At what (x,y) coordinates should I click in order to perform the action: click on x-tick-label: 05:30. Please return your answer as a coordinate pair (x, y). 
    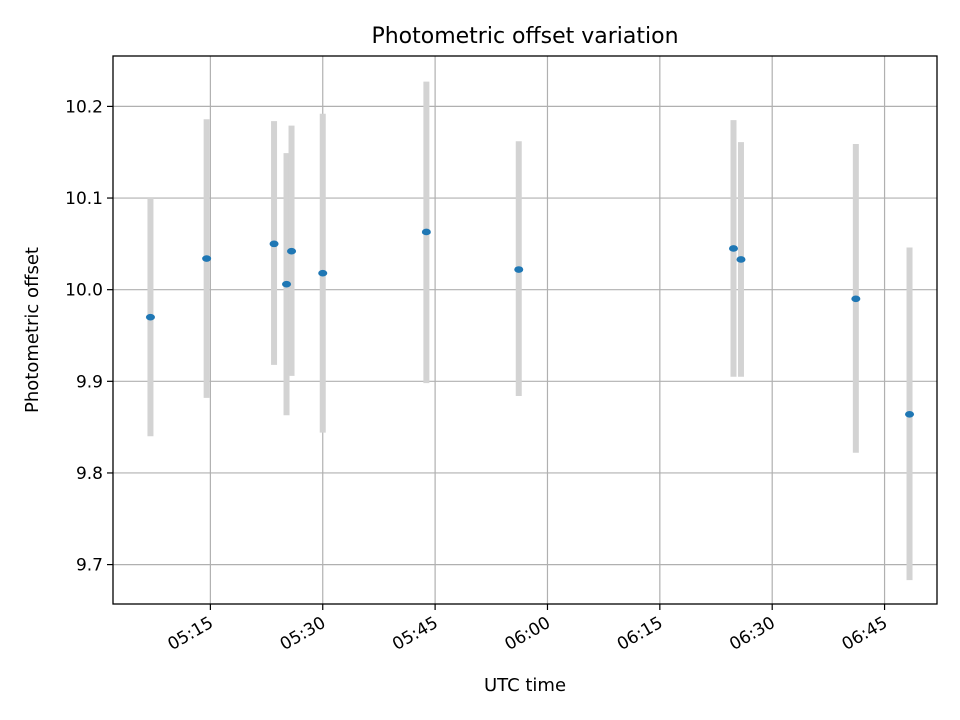
    Looking at the image, I should click on (303, 634).